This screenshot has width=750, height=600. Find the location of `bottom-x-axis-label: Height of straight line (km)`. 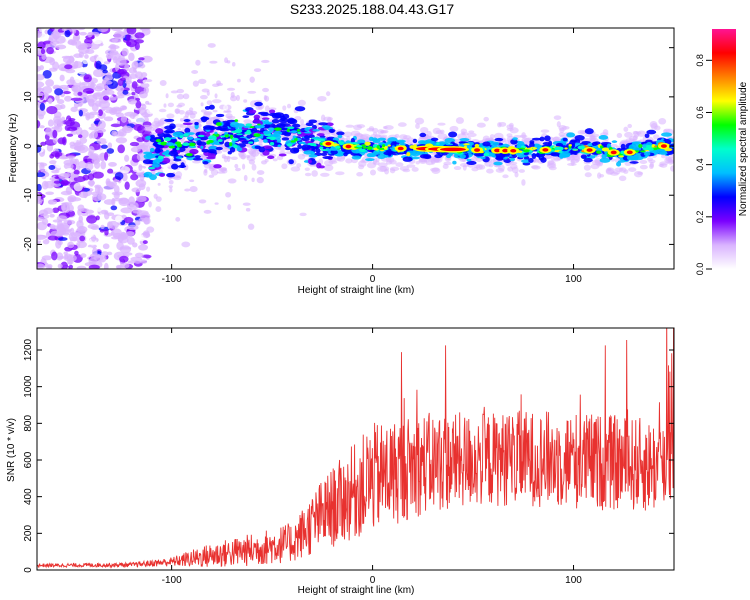

bottom-x-axis-label: Height of straight line (km) is located at coordinates (356, 590).